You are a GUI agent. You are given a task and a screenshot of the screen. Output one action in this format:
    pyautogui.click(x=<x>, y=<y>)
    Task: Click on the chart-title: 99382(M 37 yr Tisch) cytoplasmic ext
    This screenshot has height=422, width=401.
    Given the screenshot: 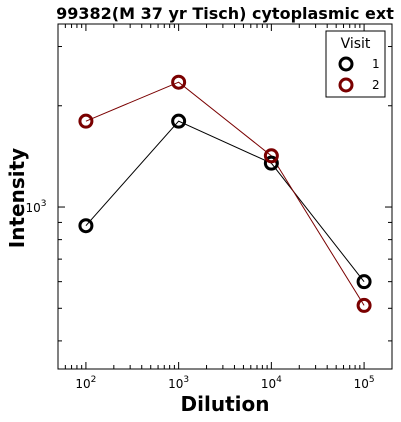 What is the action you would take?
    pyautogui.click(x=225, y=13)
    